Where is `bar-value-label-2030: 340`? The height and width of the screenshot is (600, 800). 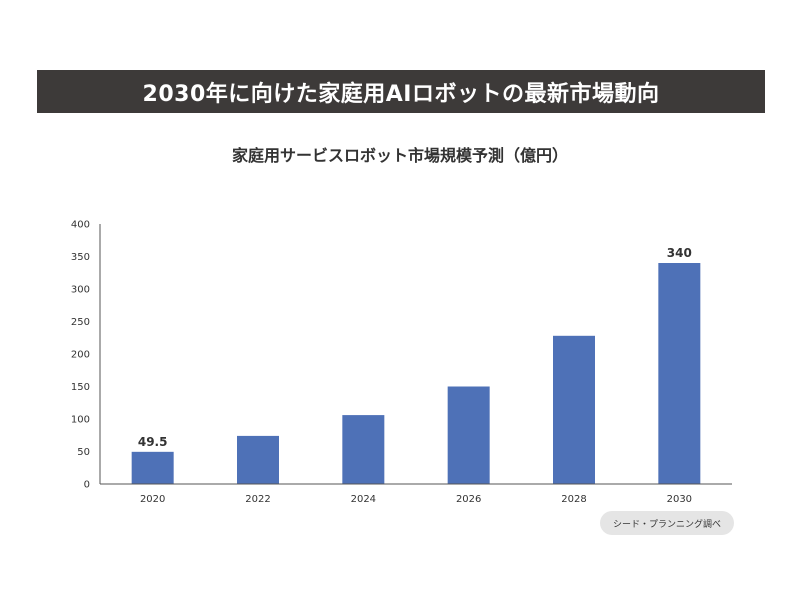
bar-value-label-2030: 340 is located at coordinates (679, 253).